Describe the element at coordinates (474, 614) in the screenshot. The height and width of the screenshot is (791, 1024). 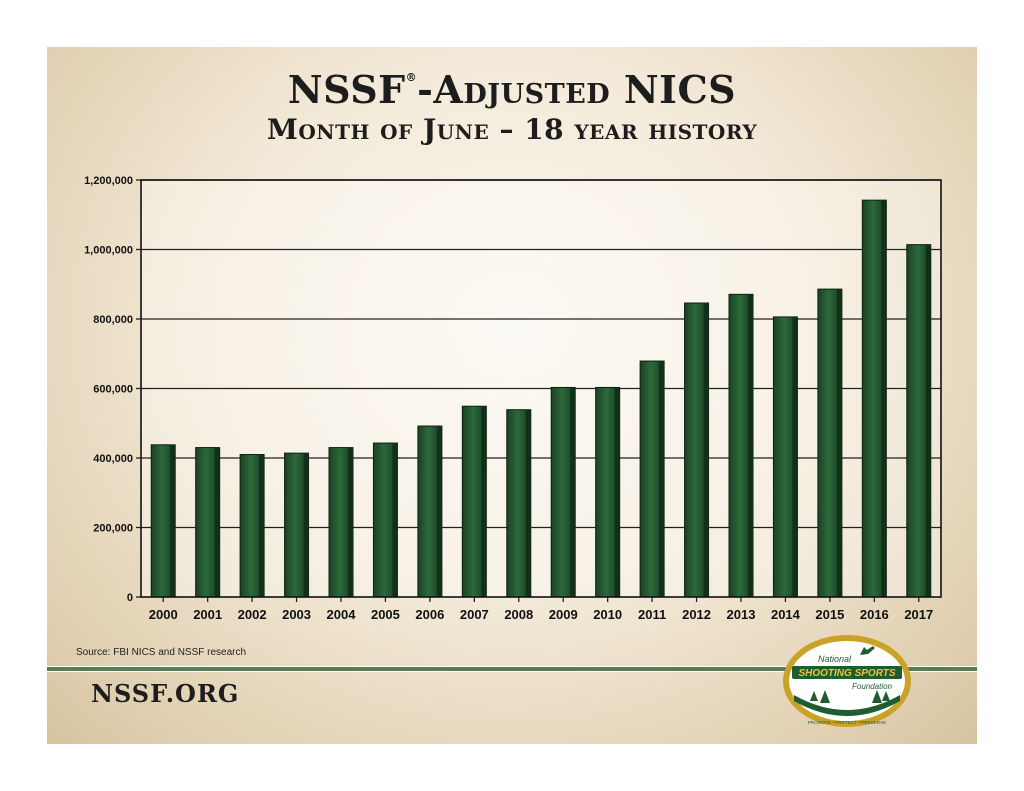
I see `x-tick-label: 2007` at that location.